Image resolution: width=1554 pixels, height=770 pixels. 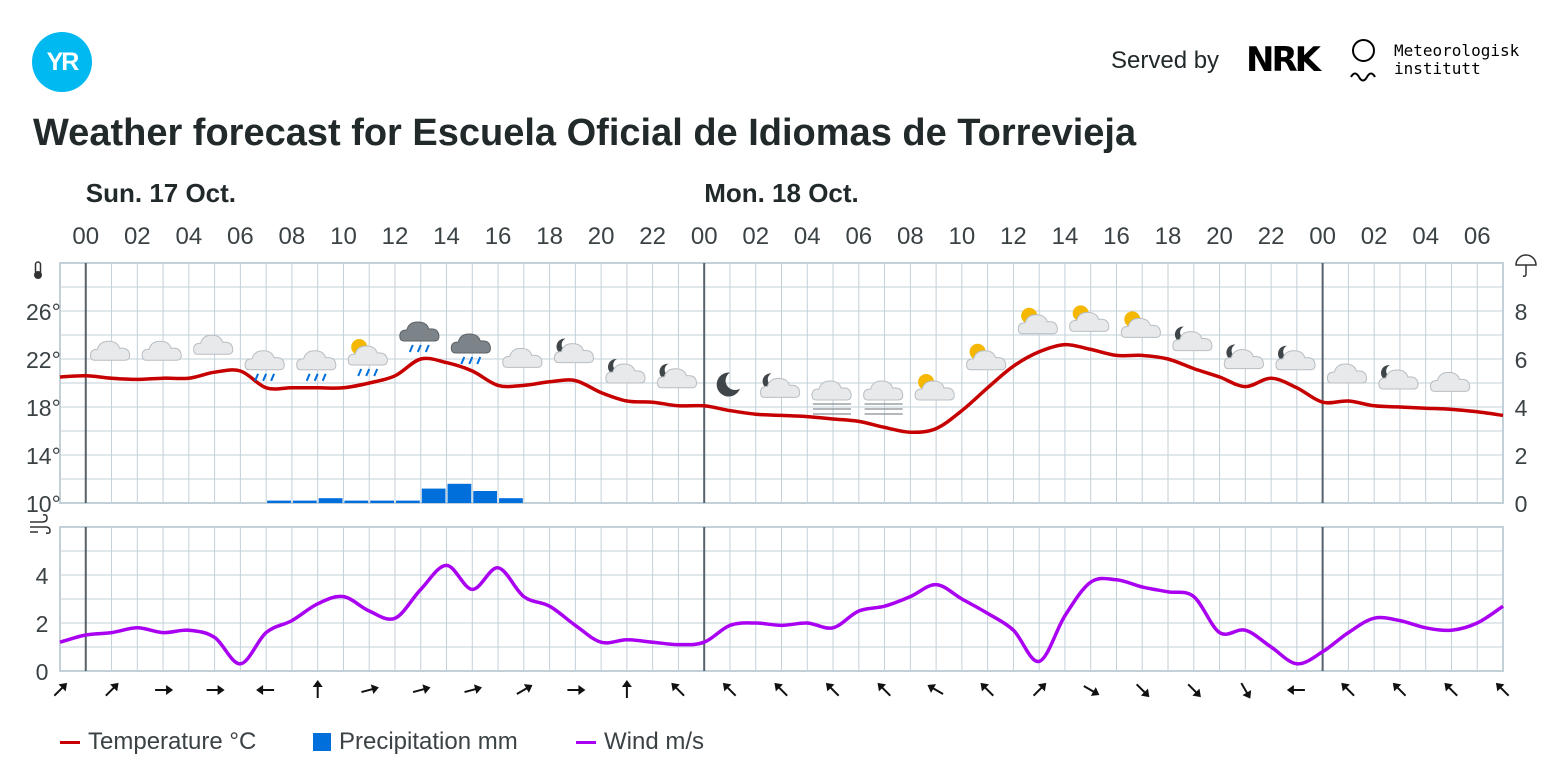 I want to click on hour-tick-label: 18, so click(x=549, y=236).